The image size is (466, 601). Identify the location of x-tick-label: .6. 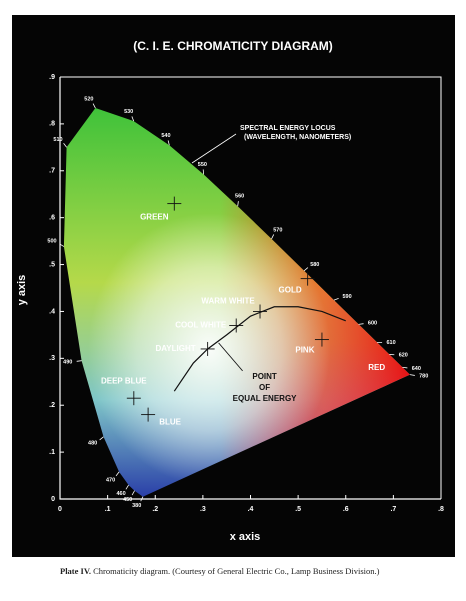
(346, 509).